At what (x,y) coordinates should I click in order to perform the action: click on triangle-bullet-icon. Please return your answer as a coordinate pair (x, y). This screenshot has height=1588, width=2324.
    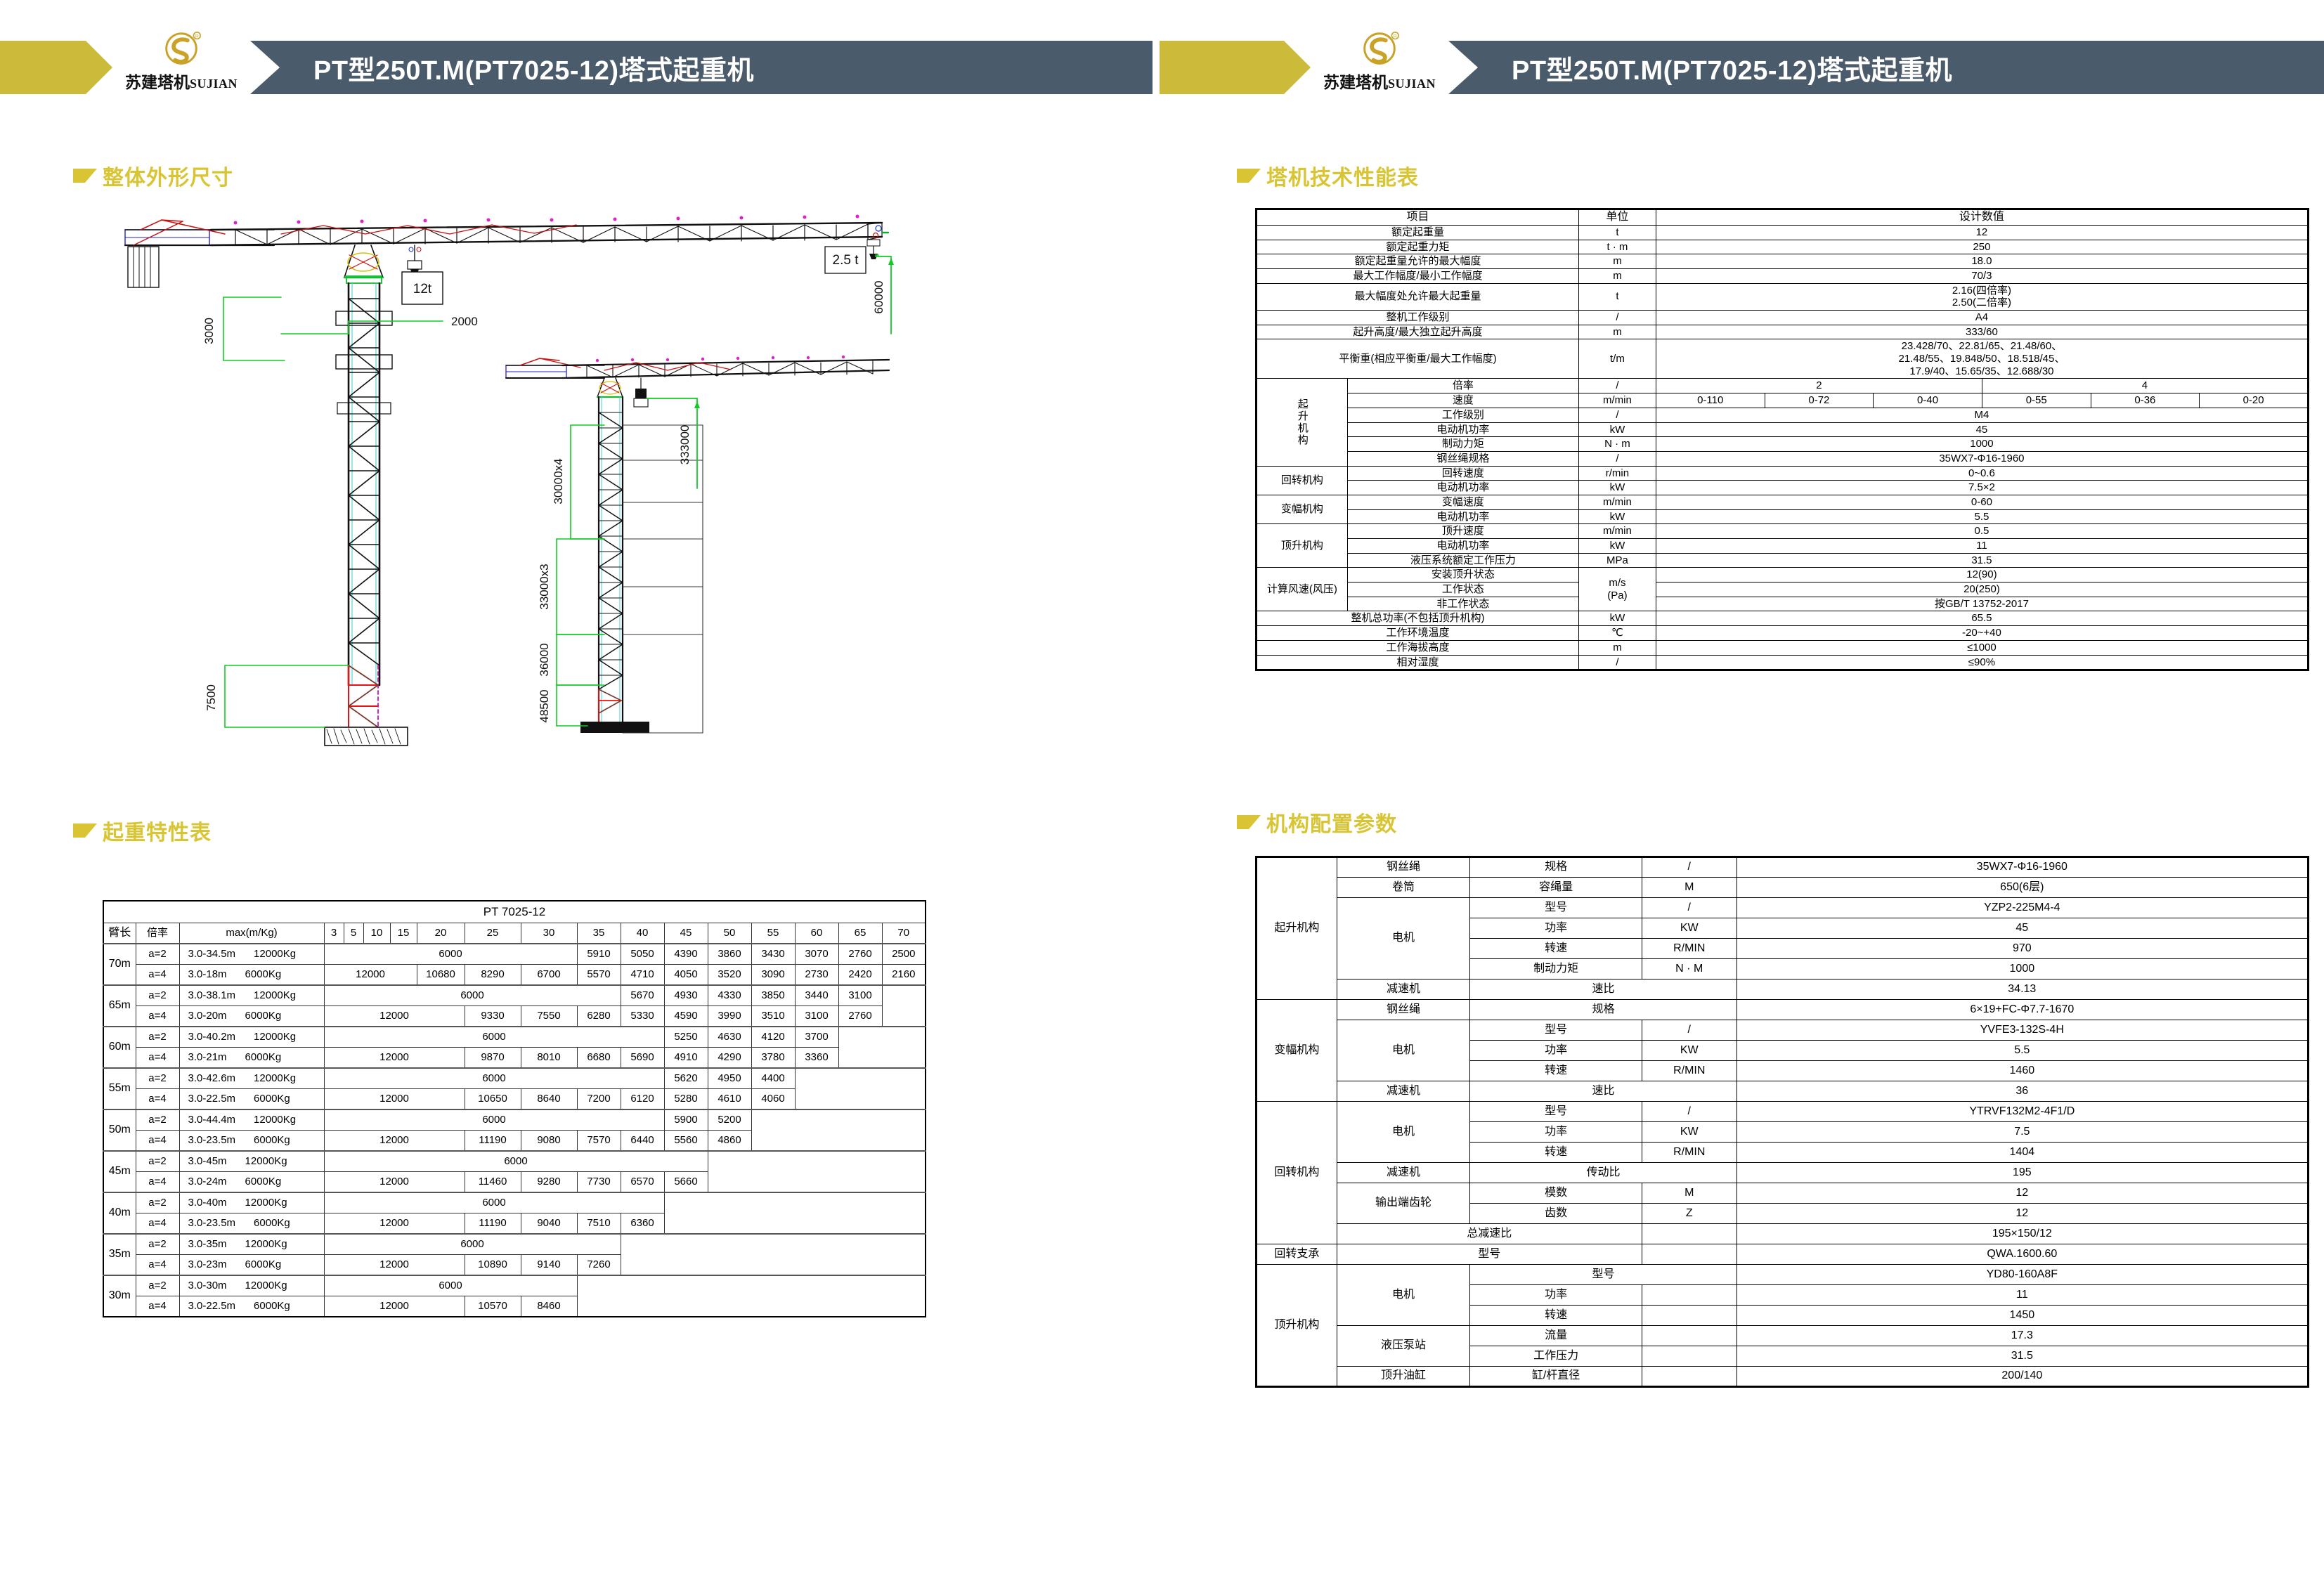
    Looking at the image, I should click on (85, 176).